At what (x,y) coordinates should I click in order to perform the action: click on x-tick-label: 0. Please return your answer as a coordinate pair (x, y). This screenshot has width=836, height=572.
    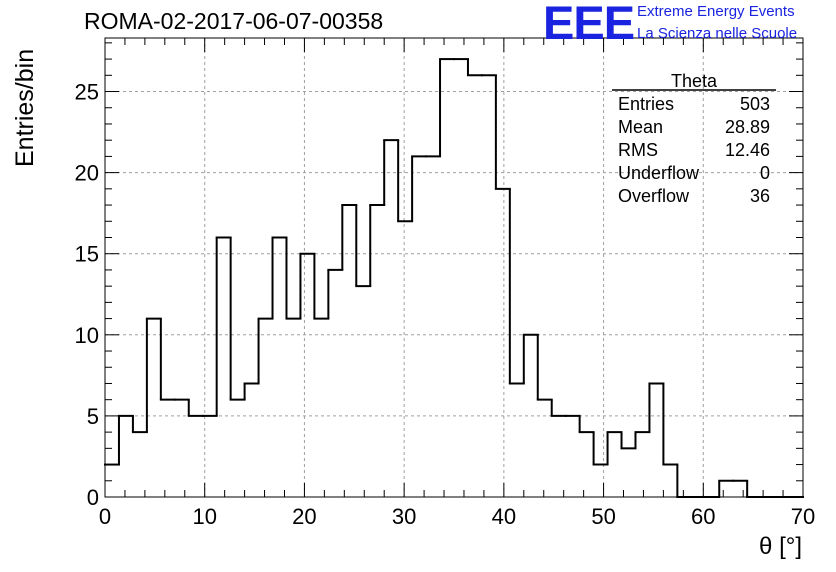
    Looking at the image, I should click on (105, 516).